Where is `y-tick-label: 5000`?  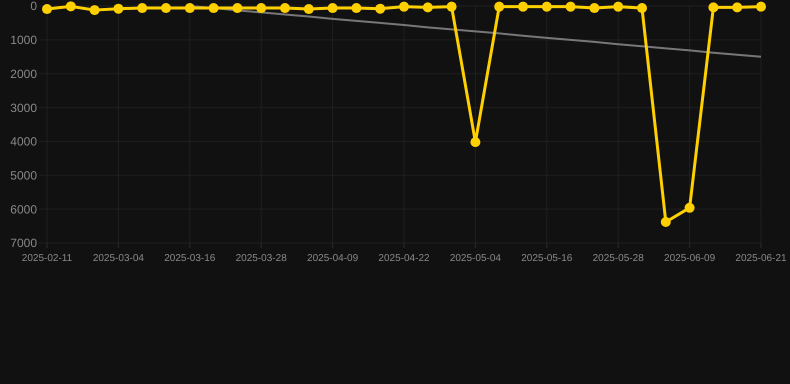
y-tick-label: 5000 is located at coordinates (24, 175).